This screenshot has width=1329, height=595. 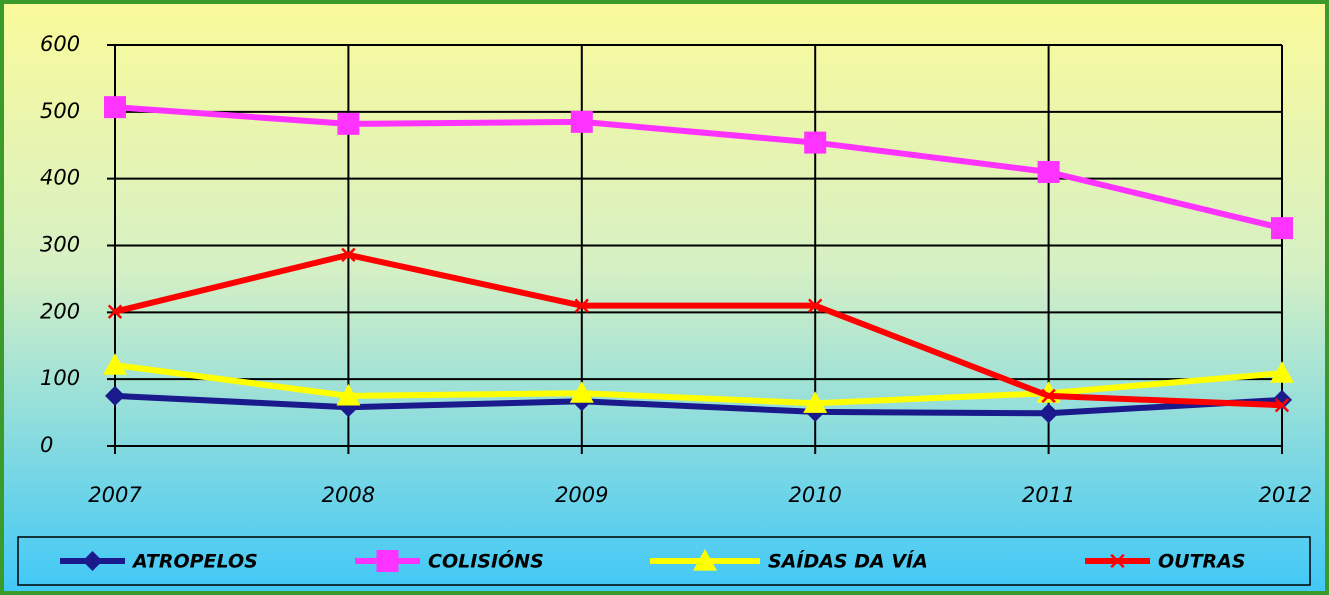 I want to click on x-tick-label: 2007, so click(x=115, y=495).